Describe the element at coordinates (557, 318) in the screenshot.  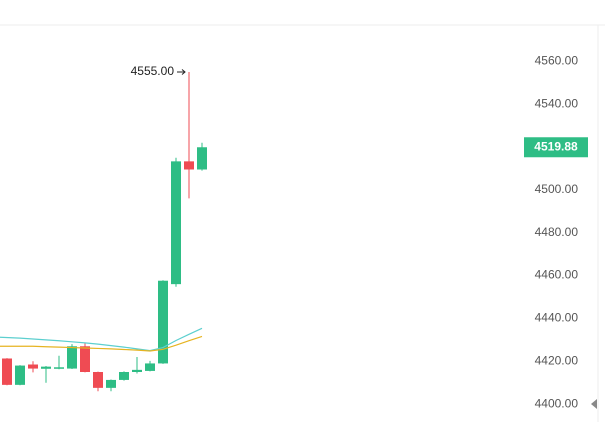
I see `y-tick-label: 4440.00` at that location.